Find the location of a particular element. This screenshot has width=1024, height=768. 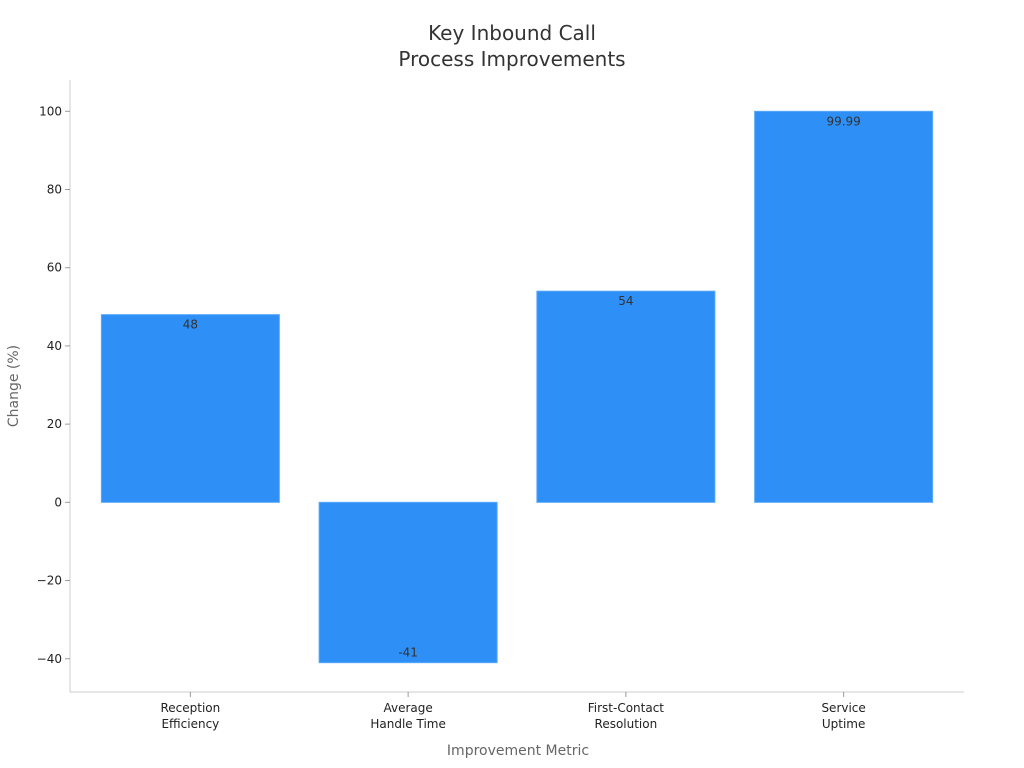

y-tick-label: 0 is located at coordinates (58, 502).